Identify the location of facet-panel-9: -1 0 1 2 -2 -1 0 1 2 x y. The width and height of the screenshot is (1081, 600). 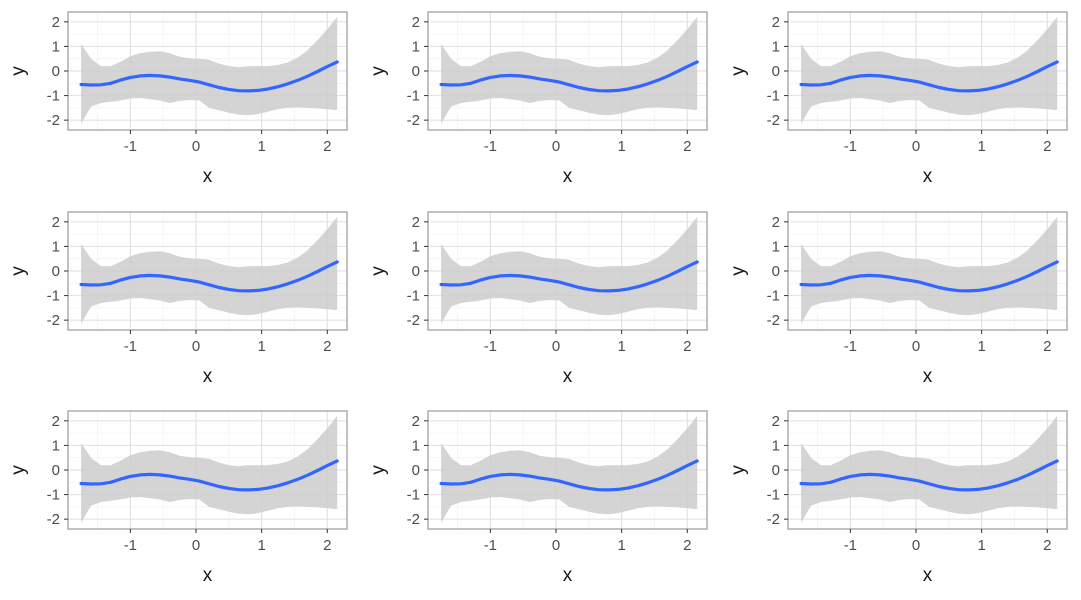
(898, 498).